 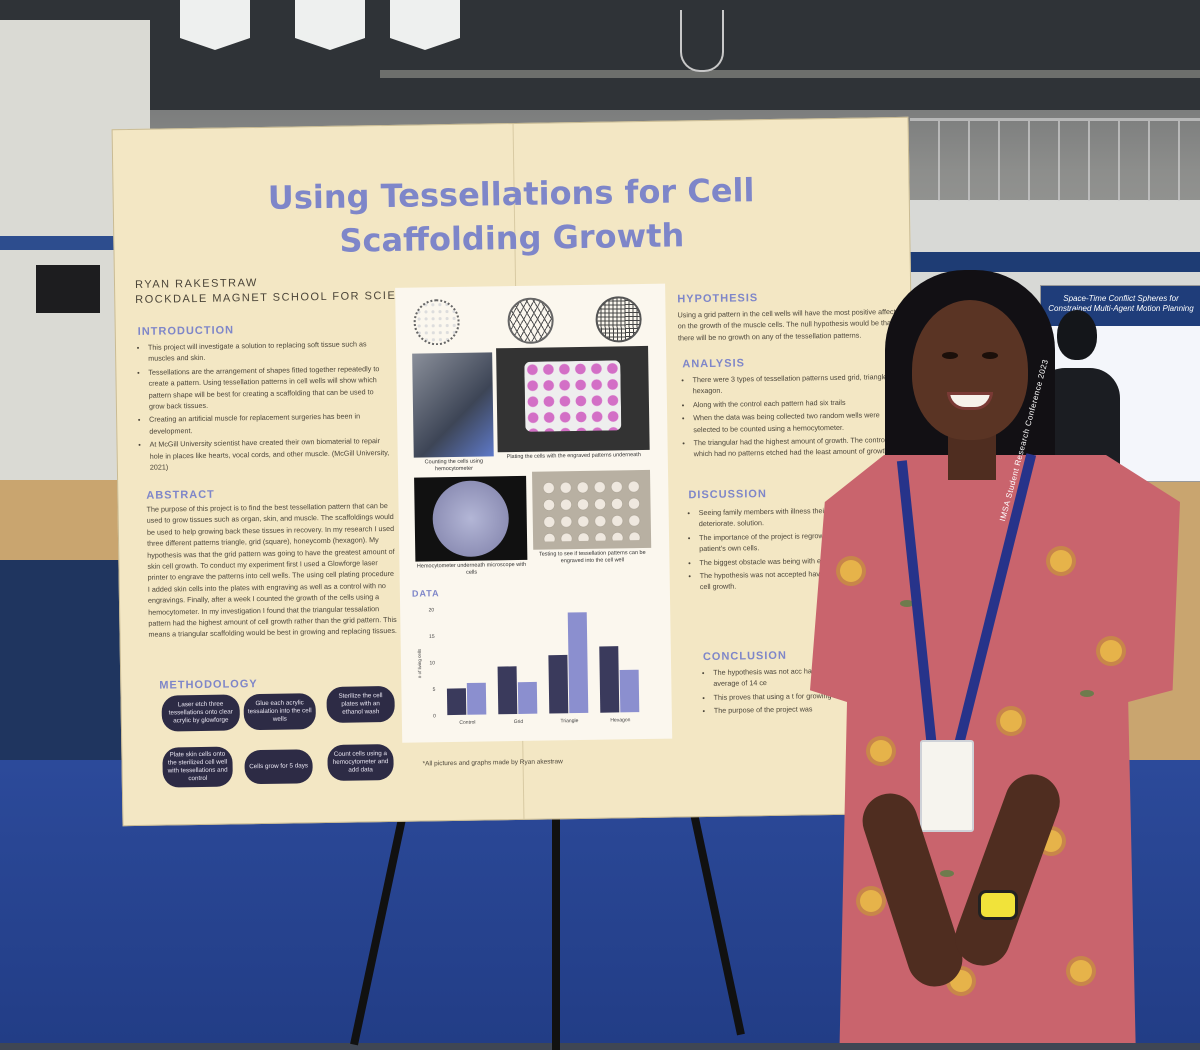 I want to click on x-tick-label: Control, so click(x=467, y=723).